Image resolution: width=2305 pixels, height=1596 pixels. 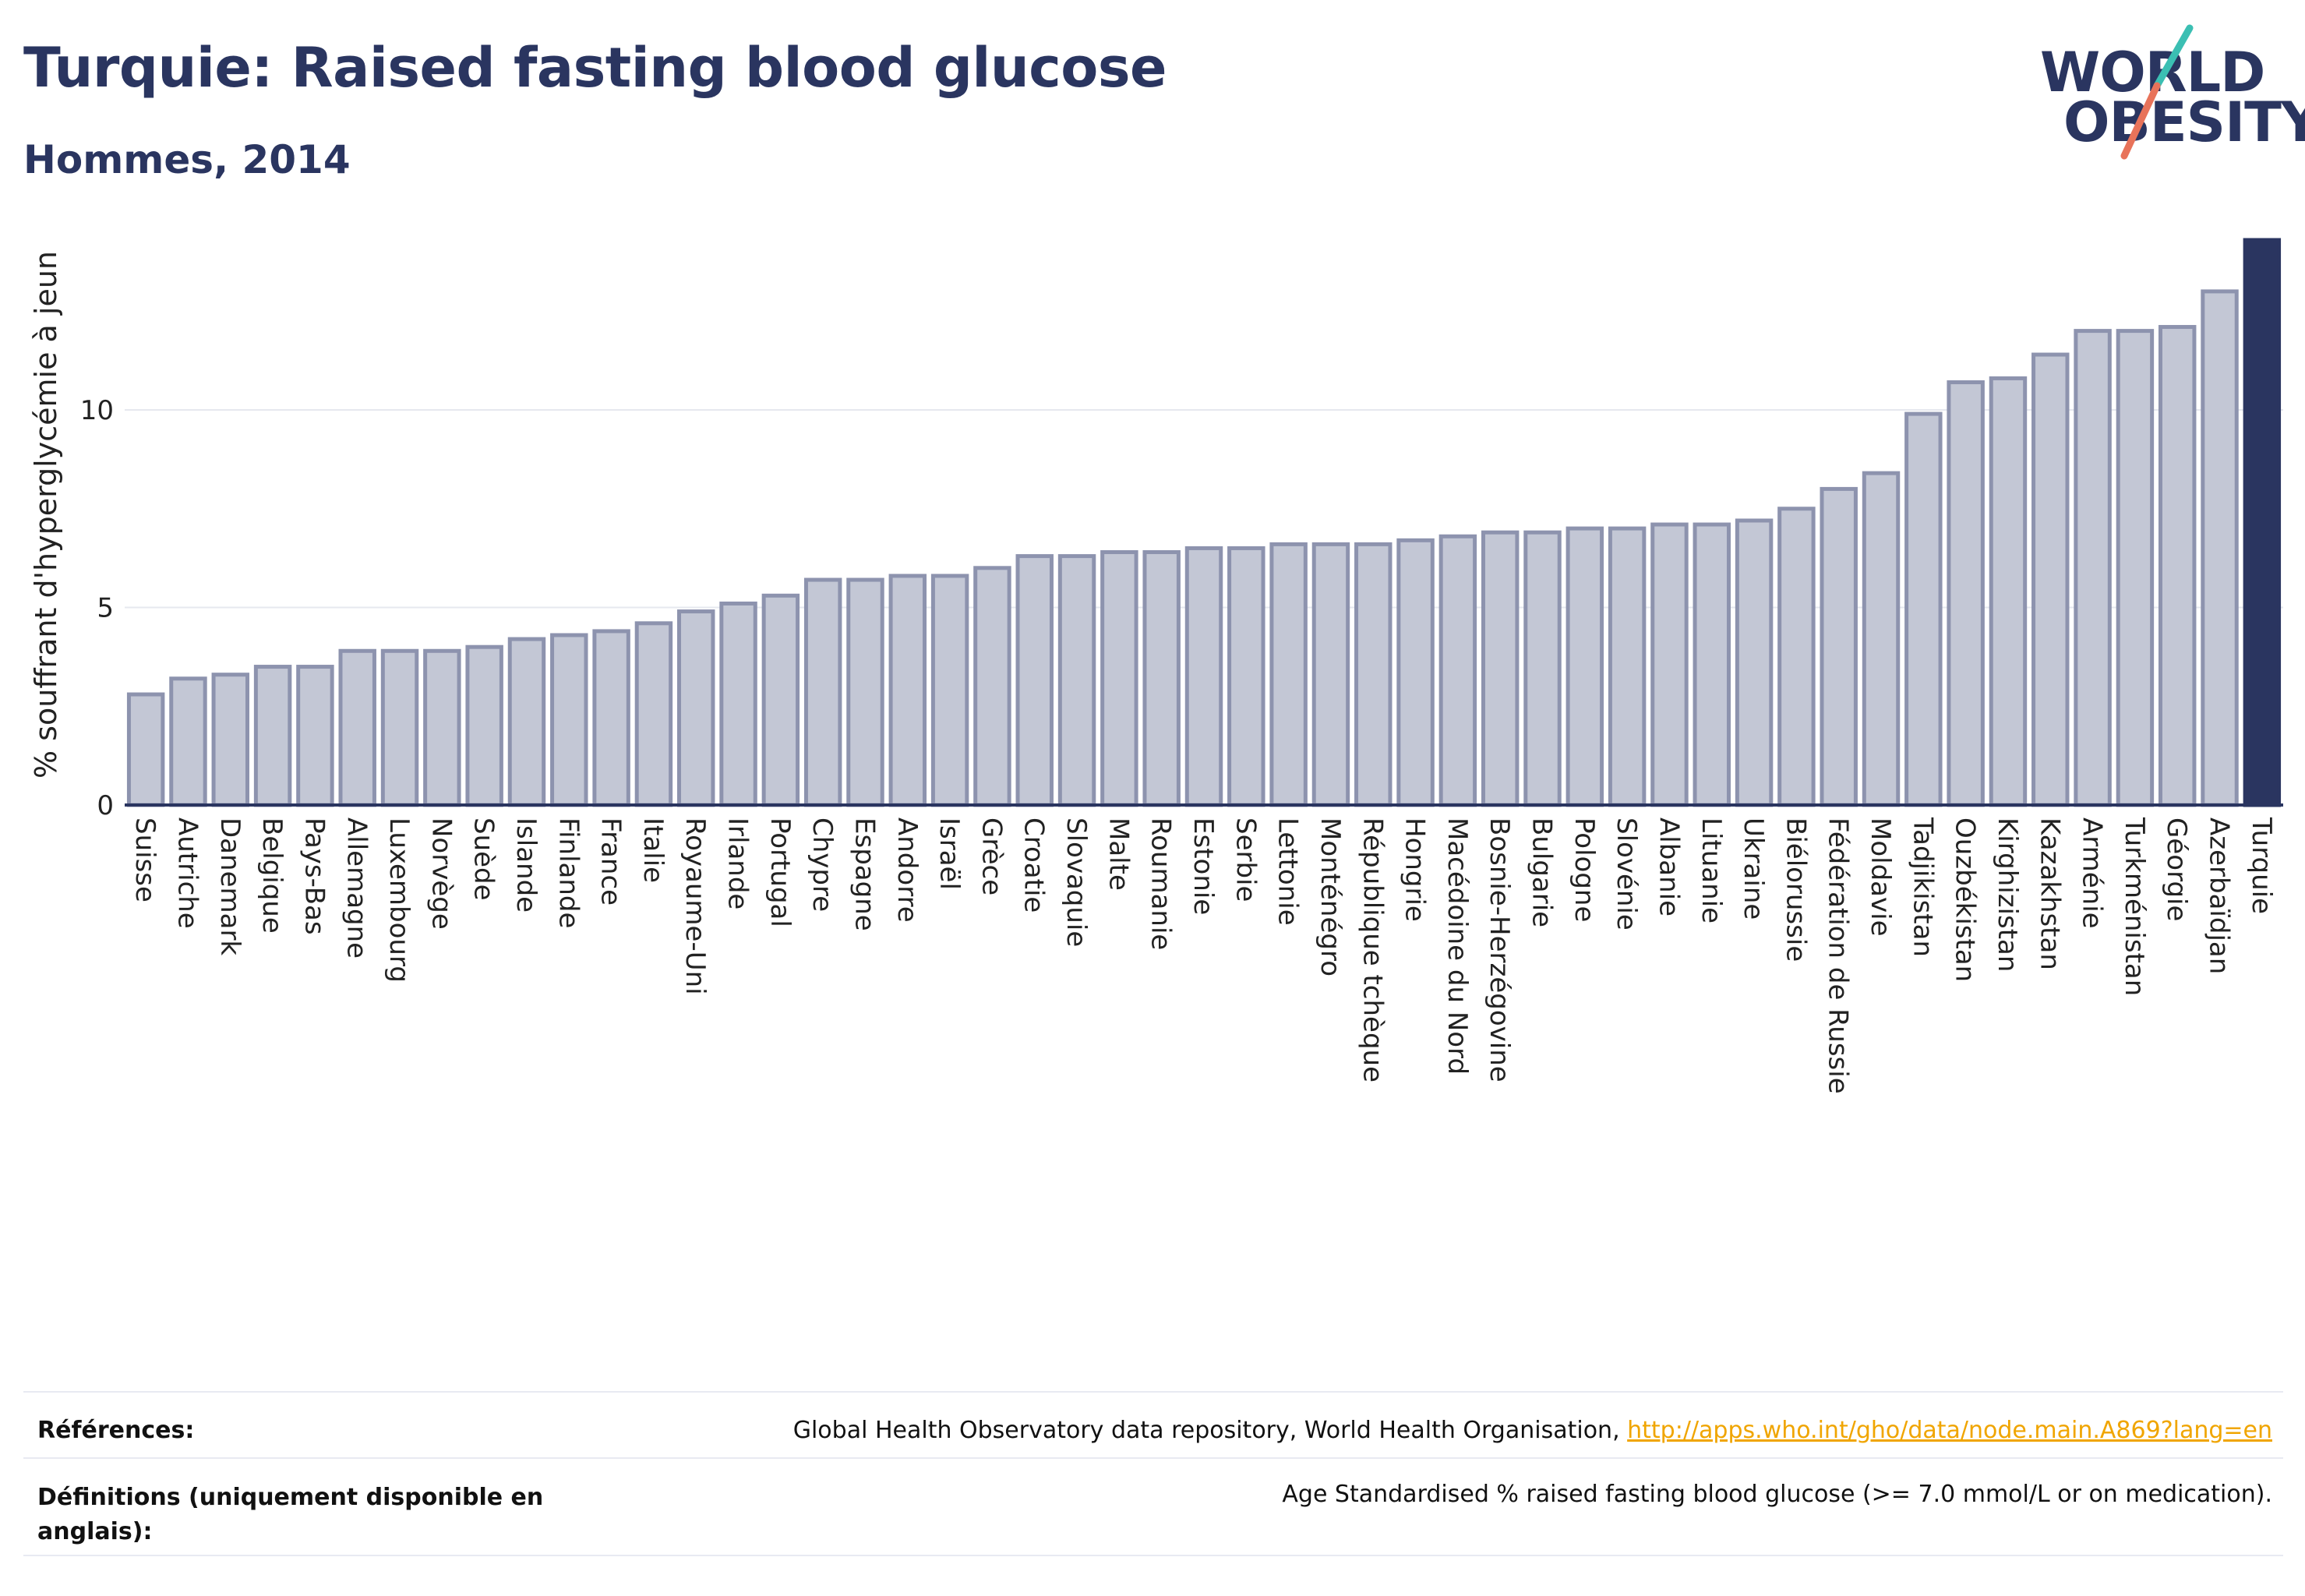 What do you see at coordinates (2219, 895) in the screenshot?
I see `x-tick-label: Azerbaïdjan` at bounding box center [2219, 895].